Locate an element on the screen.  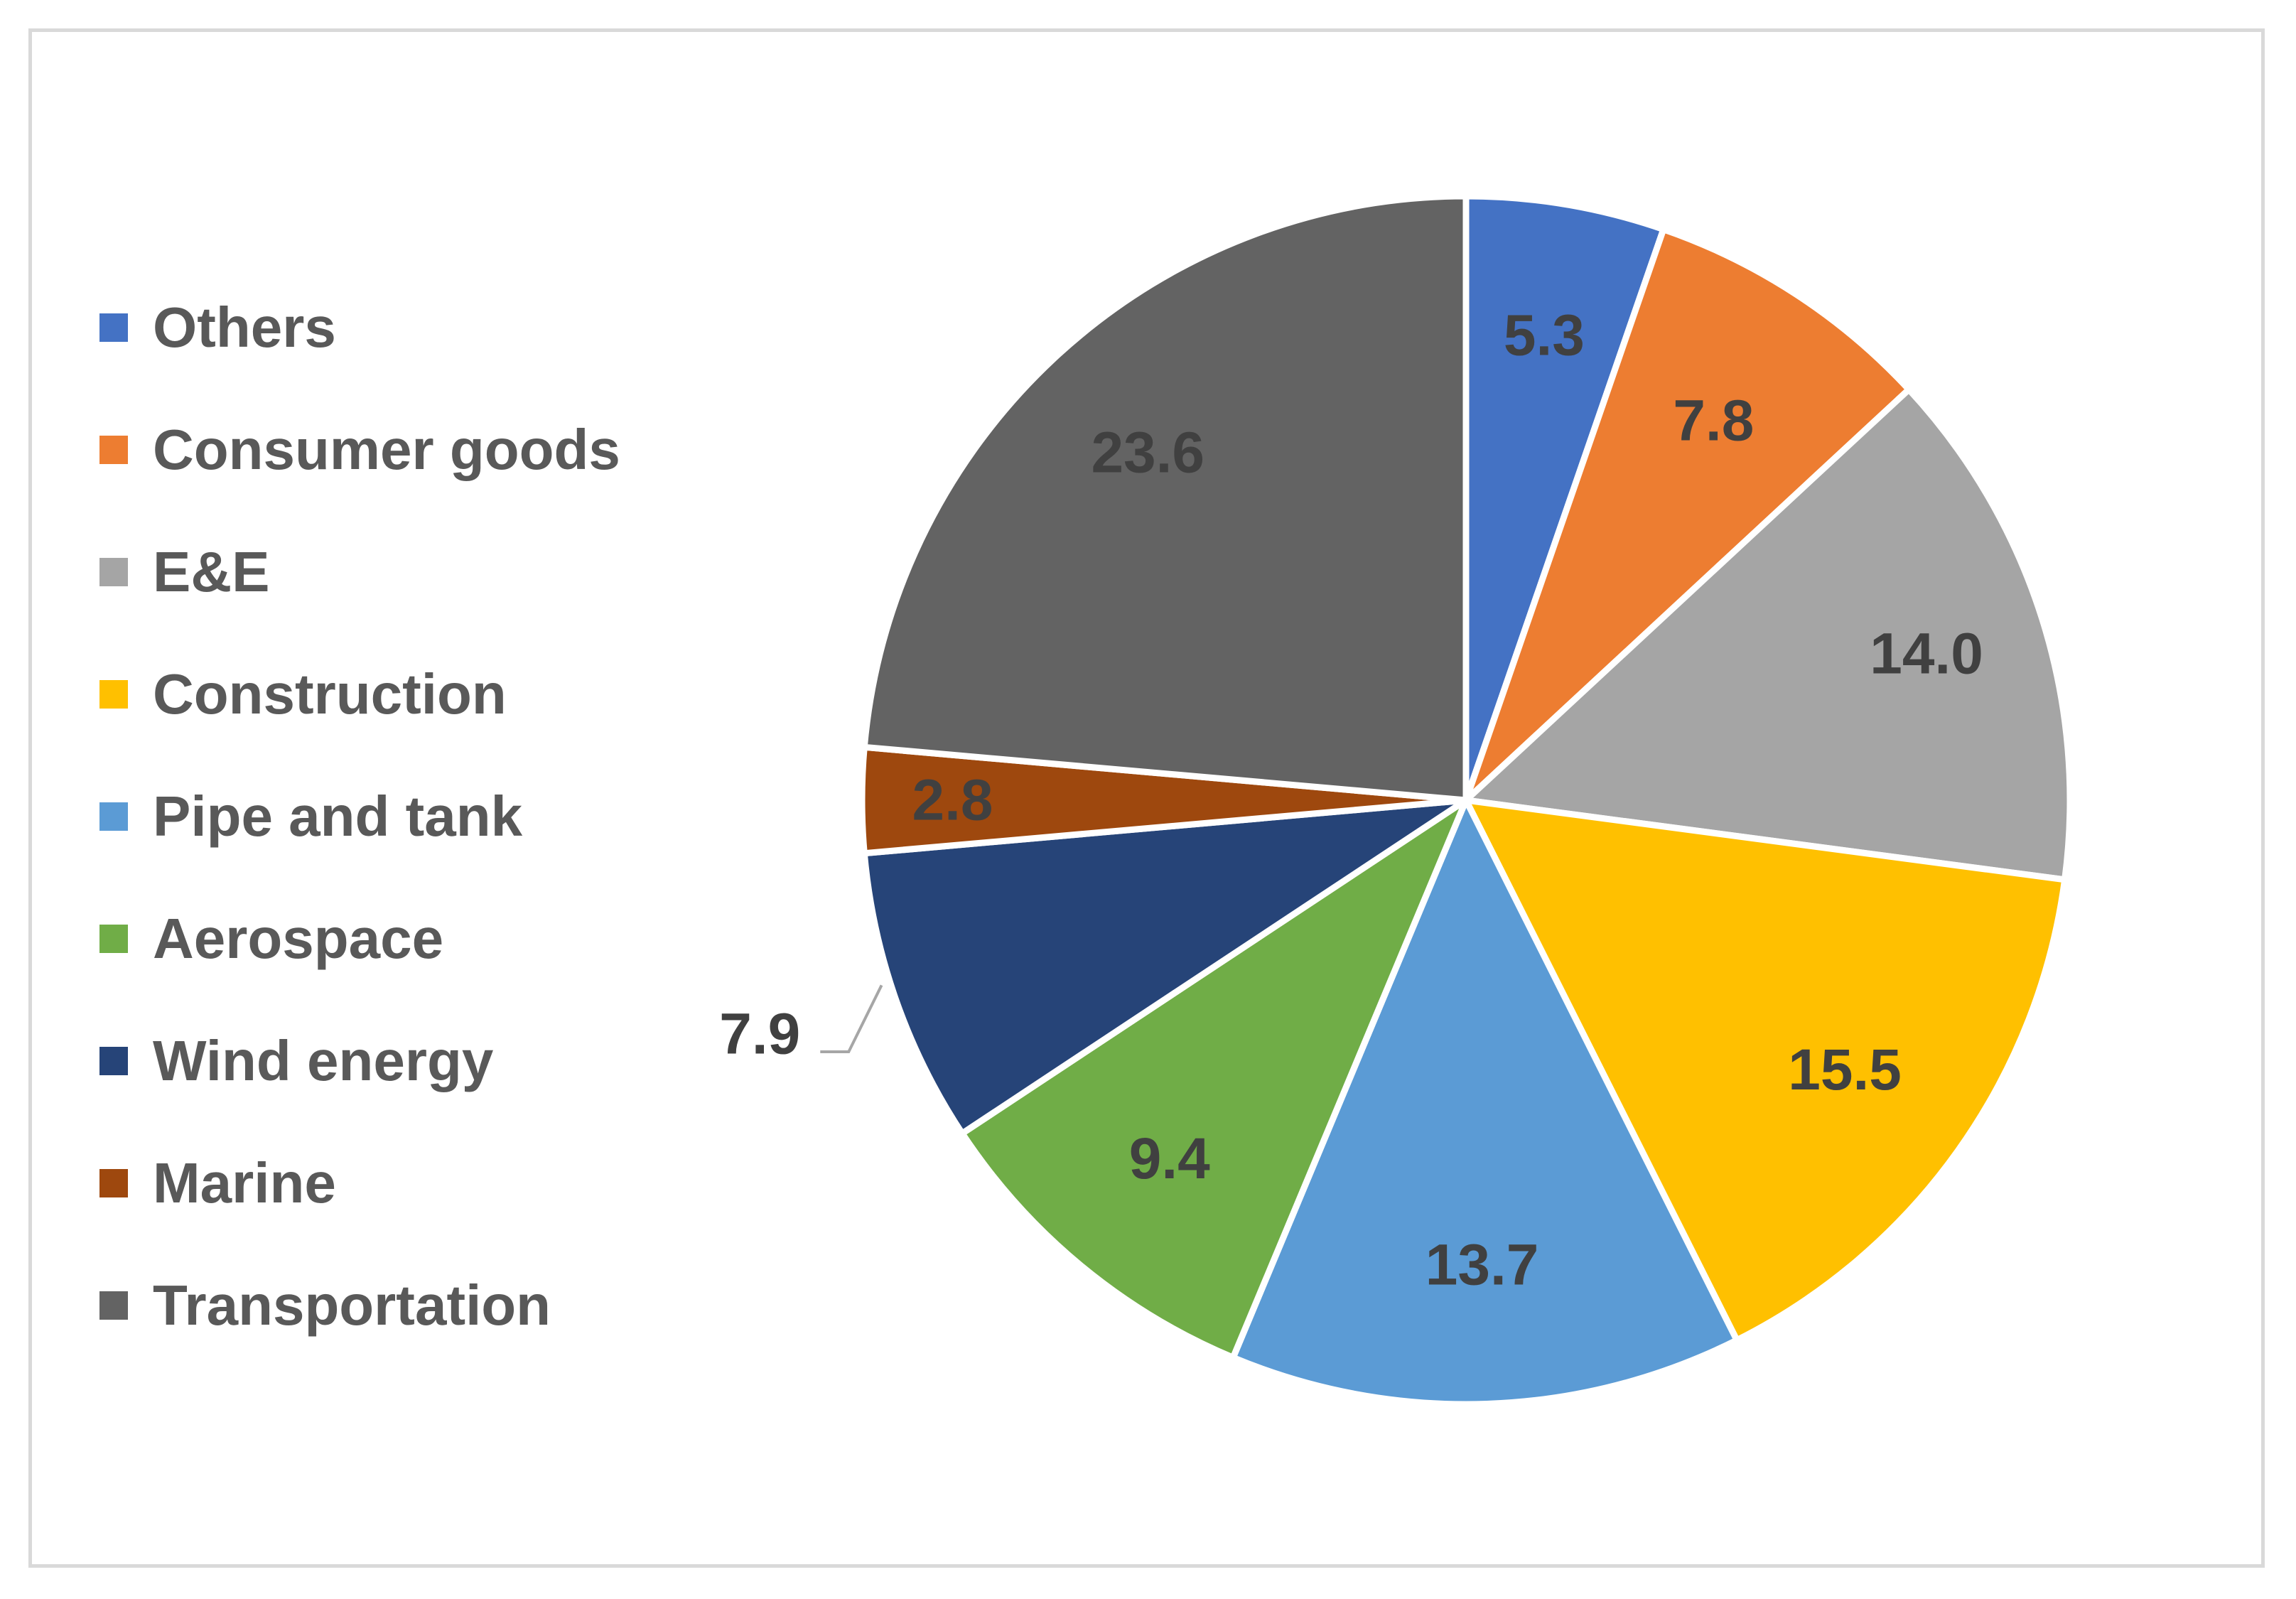
legend-item-e-and-e: E&E is located at coordinates (359, 572).